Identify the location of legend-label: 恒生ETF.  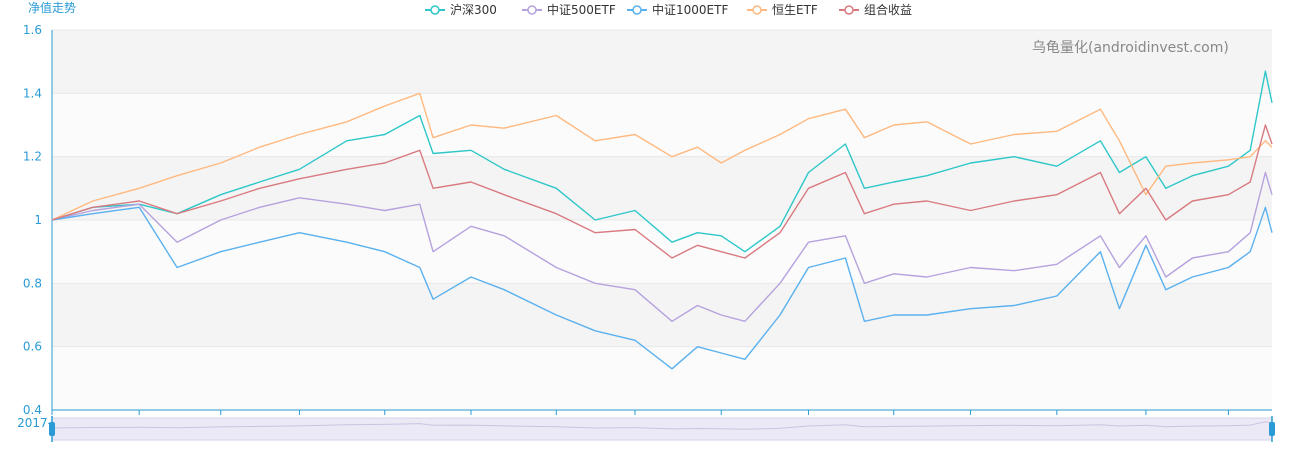
(795, 10).